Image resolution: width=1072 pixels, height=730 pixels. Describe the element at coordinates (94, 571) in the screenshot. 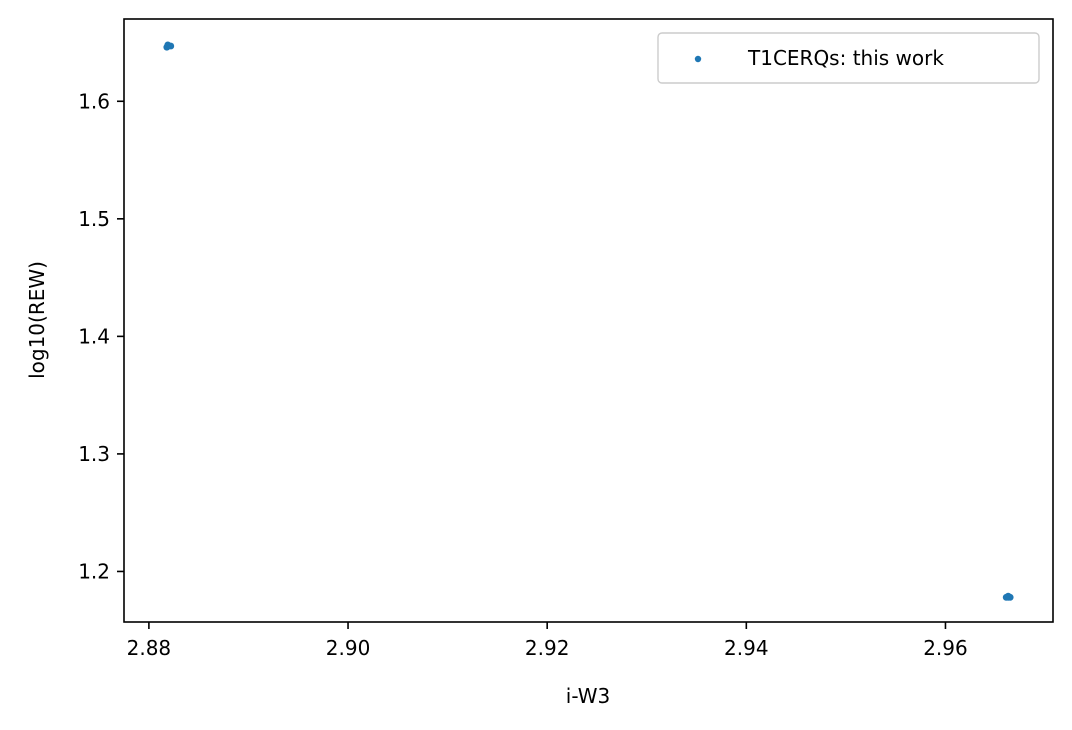

I see `y-tick-label: 1.2` at that location.